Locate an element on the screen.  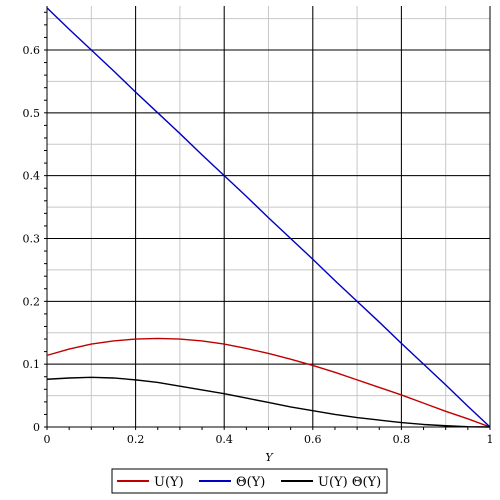
x-tick-label: 1 is located at coordinates (490, 439).